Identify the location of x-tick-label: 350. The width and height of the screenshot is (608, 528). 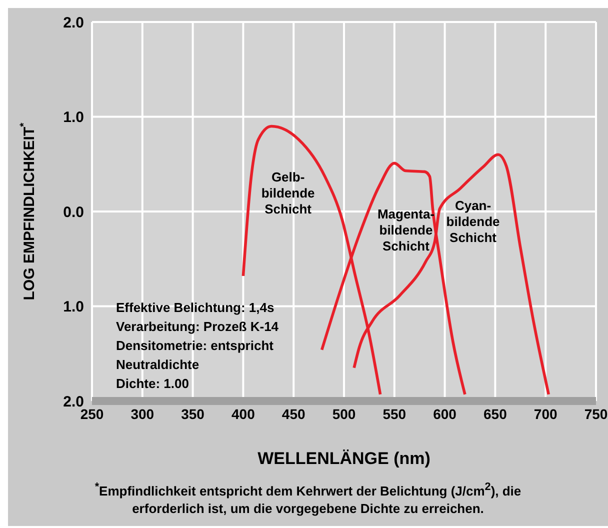
(193, 414).